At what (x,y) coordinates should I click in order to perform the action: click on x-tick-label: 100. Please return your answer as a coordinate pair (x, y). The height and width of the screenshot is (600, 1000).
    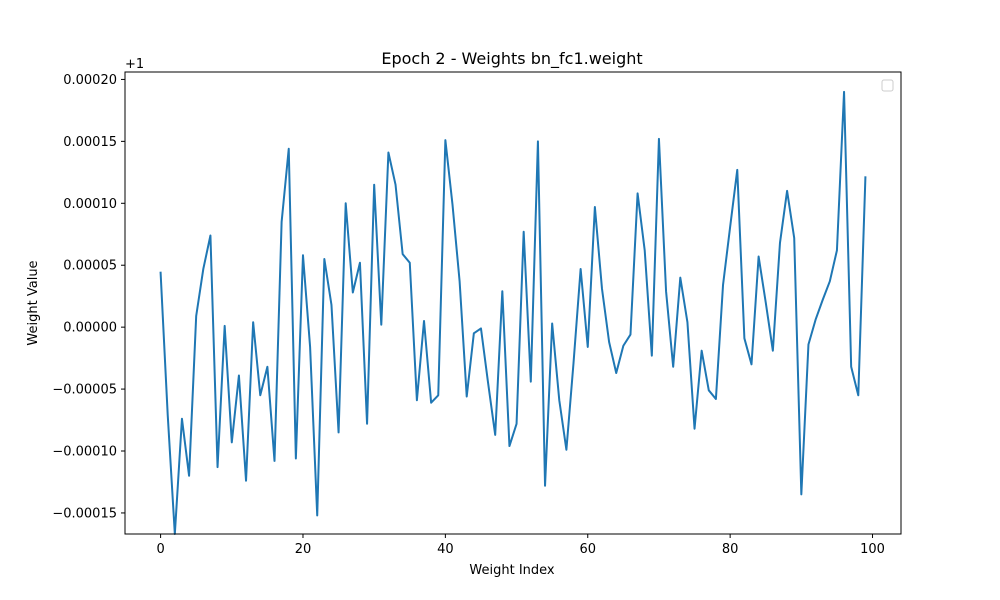
    Looking at the image, I should click on (872, 549).